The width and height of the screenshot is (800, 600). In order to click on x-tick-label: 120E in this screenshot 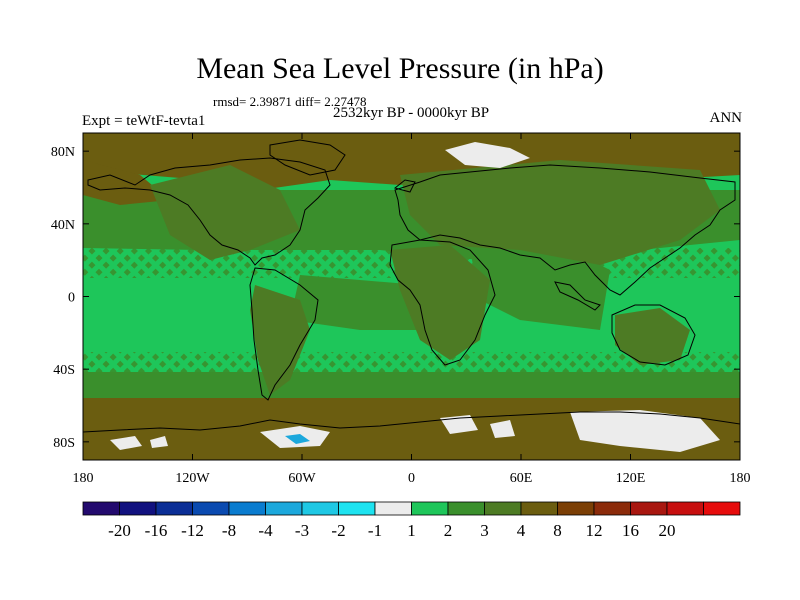, I will do `click(631, 478)`.